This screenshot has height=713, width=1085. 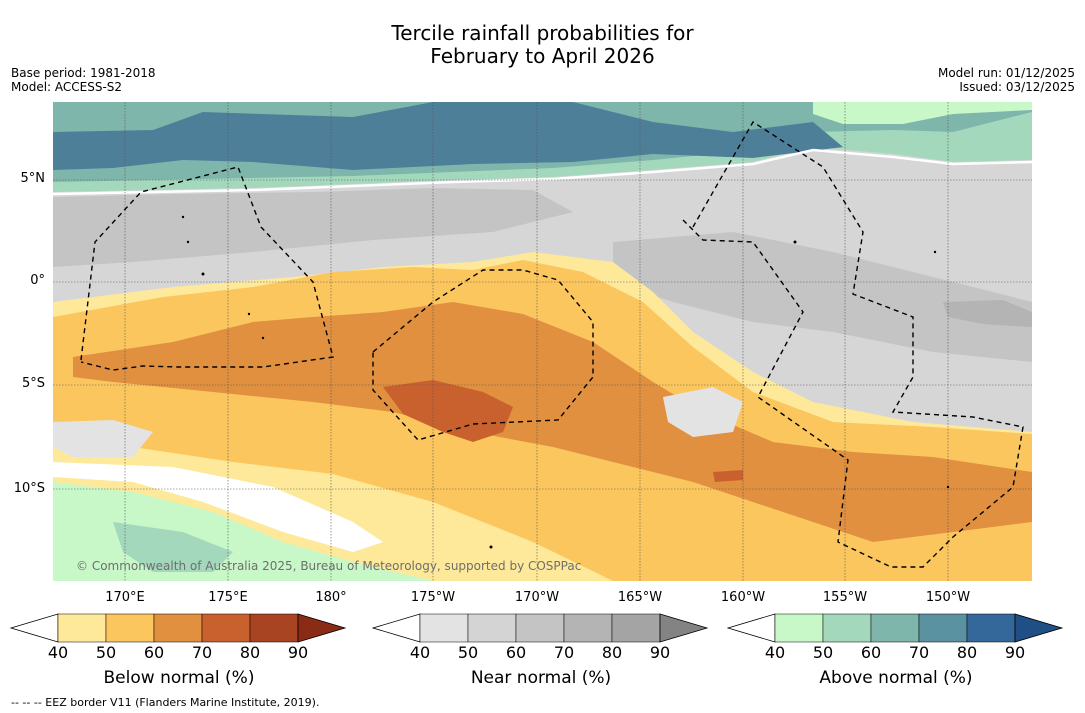 What do you see at coordinates (948, 597) in the screenshot?
I see `lon-label-150w: 150°W` at bounding box center [948, 597].